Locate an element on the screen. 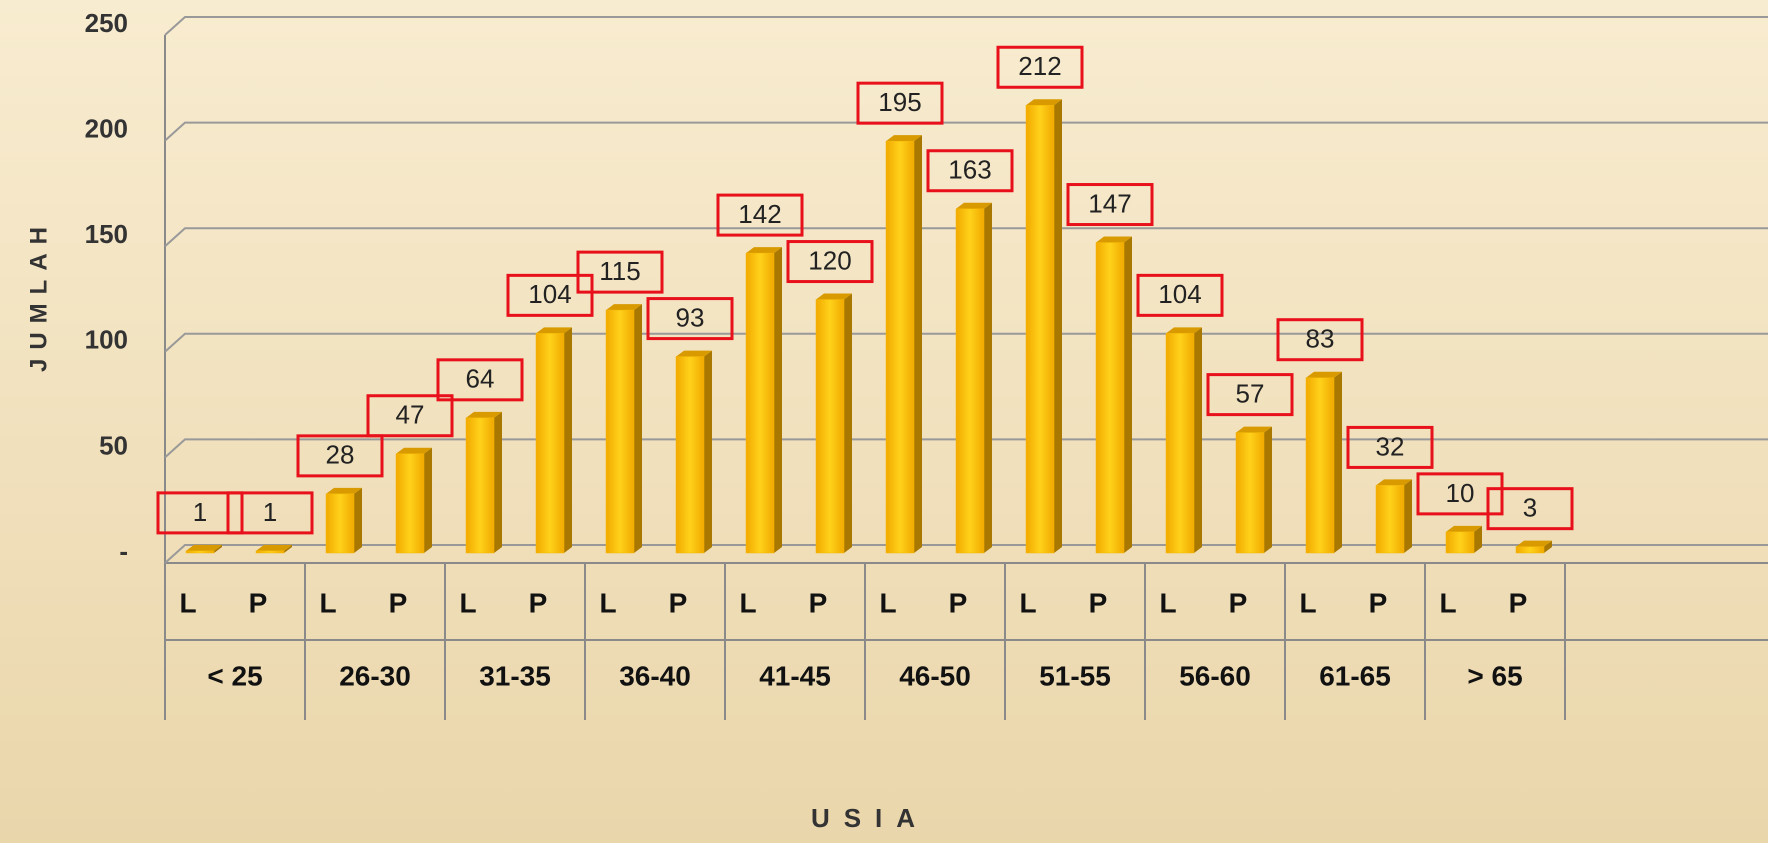 Image resolution: width=1768 pixels, height=843 pixels. group-label: > 65 is located at coordinates (1494, 675).